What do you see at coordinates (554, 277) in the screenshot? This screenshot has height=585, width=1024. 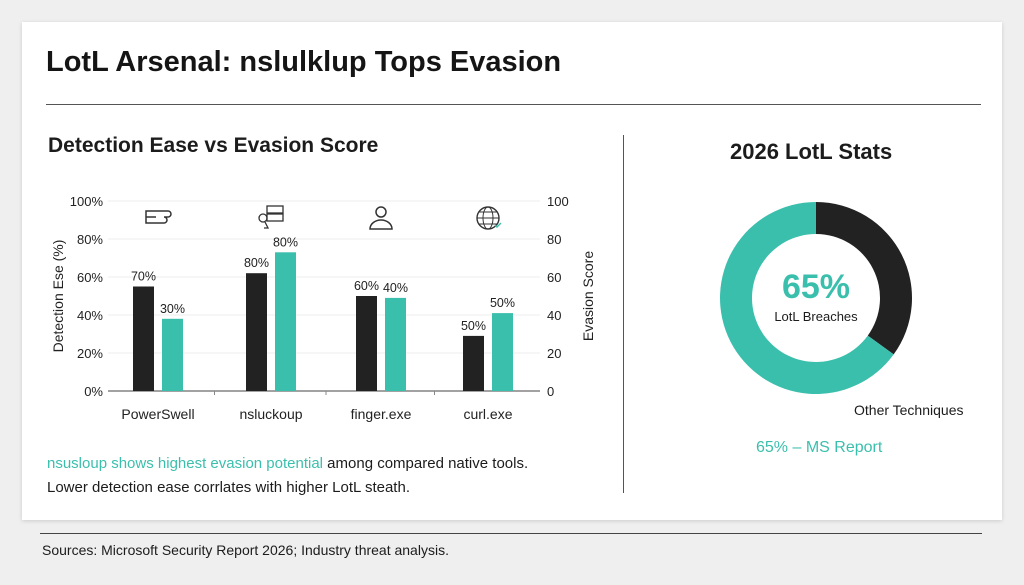 I see `y2-tick-label: 60` at bounding box center [554, 277].